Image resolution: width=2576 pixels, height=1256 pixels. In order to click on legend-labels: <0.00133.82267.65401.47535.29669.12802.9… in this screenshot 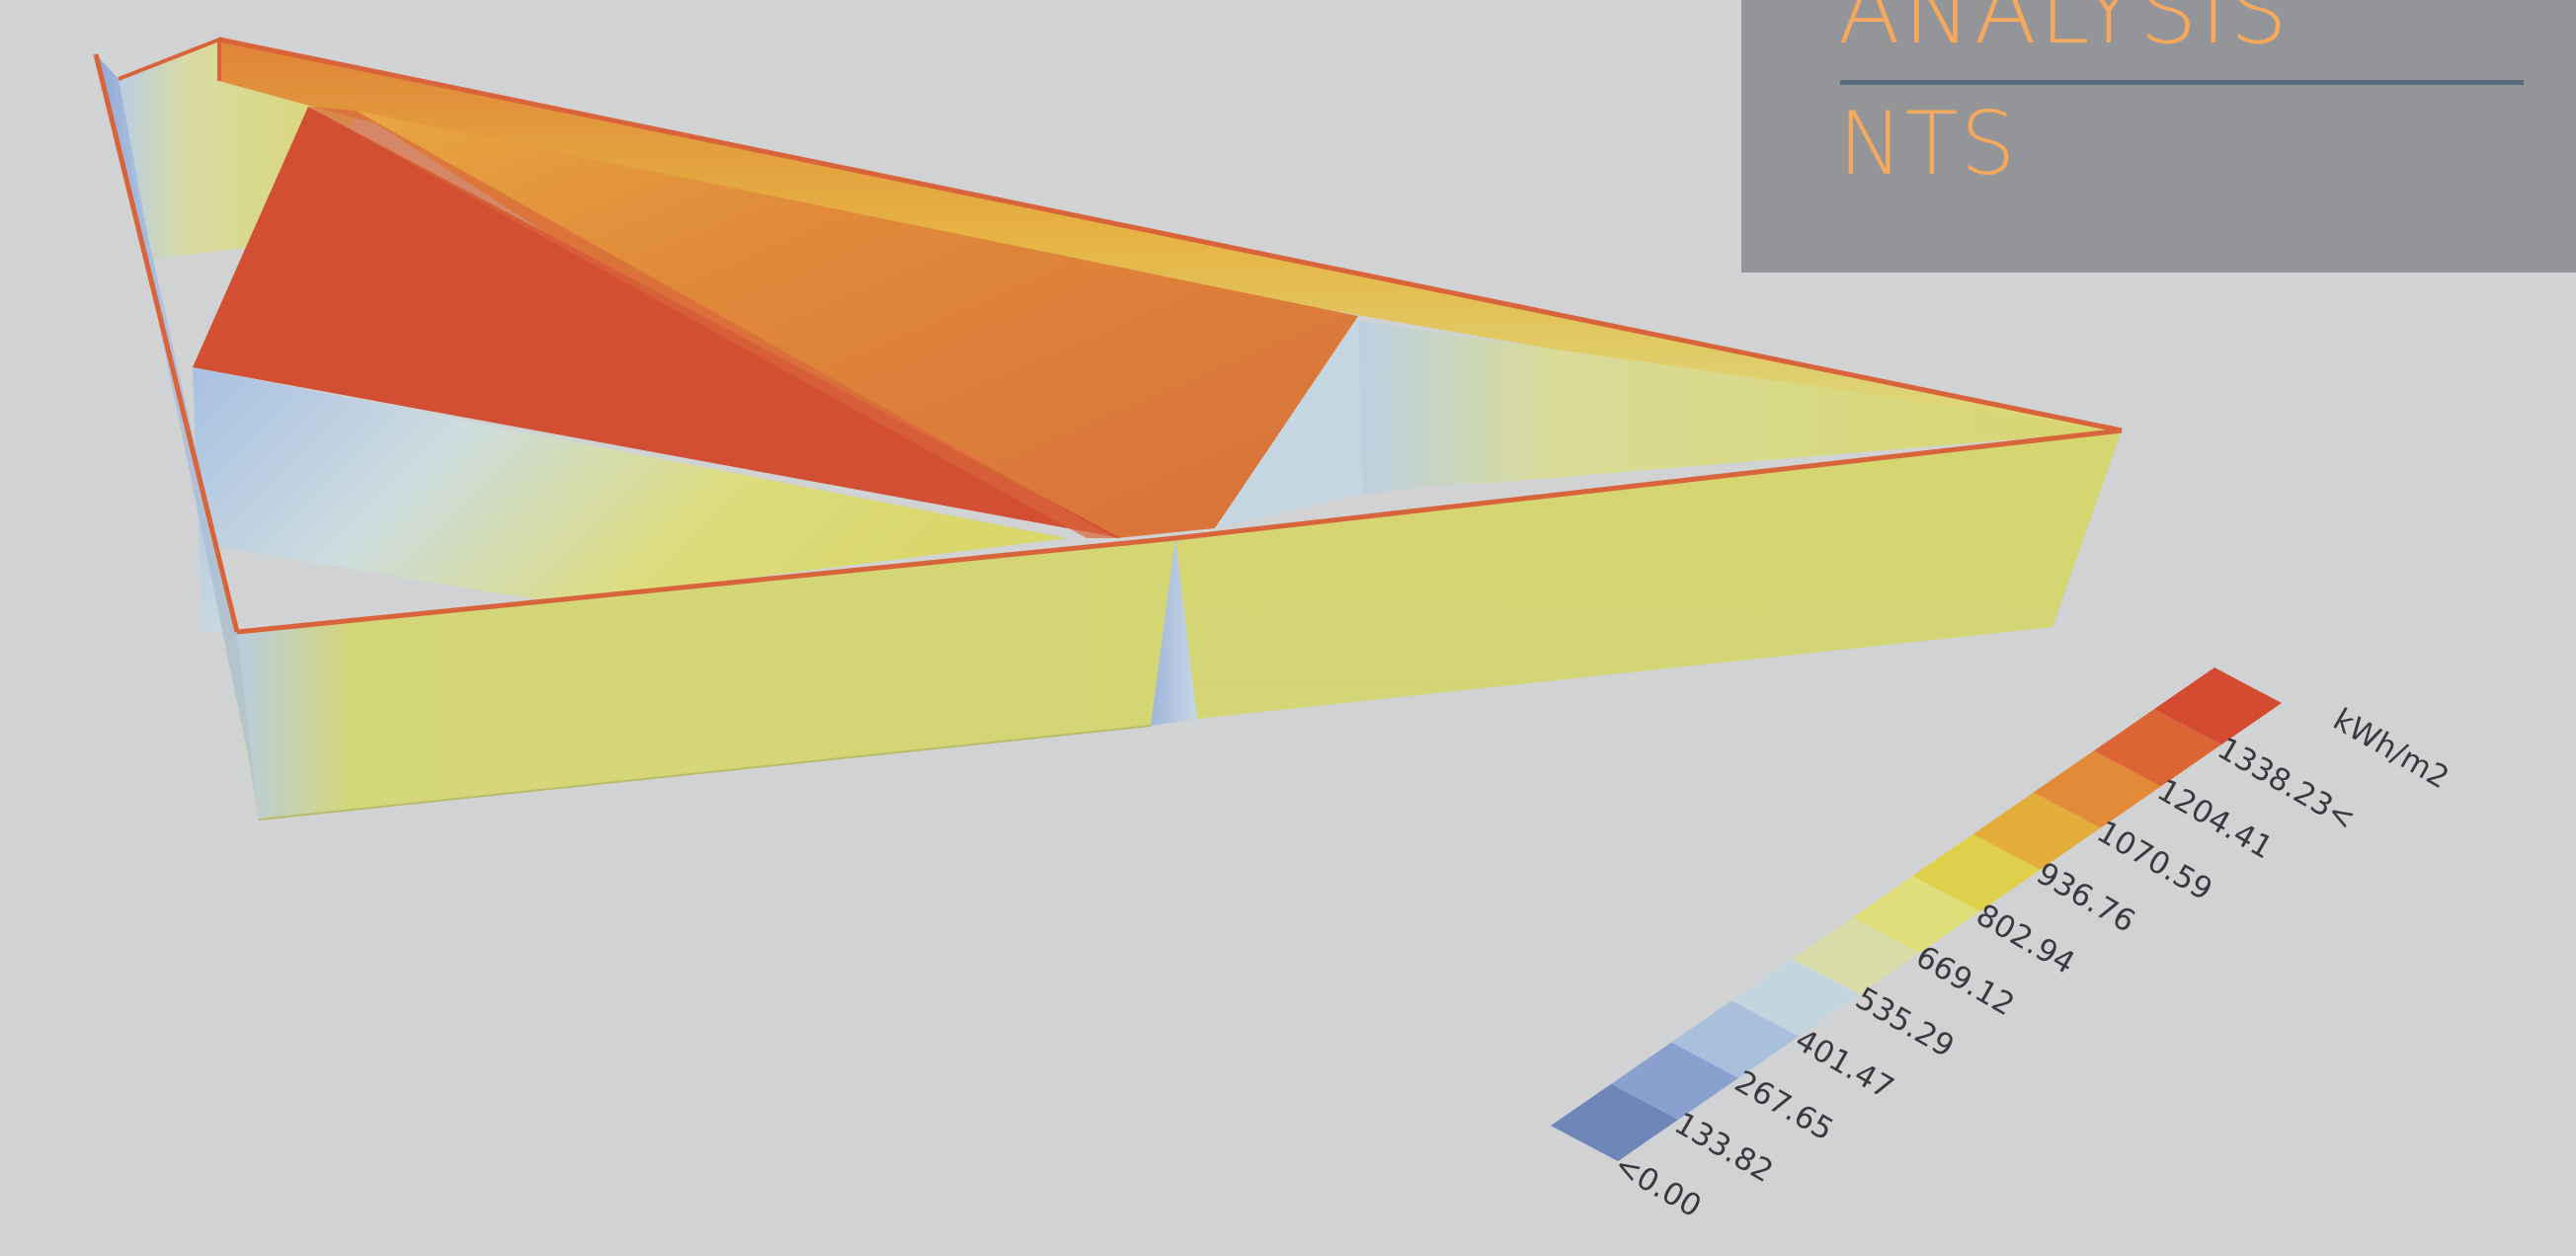, I will do `click(1984, 977)`.